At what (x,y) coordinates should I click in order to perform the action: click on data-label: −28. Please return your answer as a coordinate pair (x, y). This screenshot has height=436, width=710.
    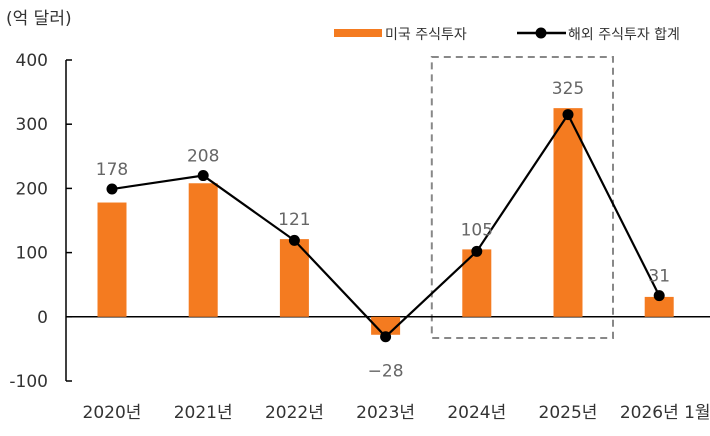
    Looking at the image, I should click on (386, 372).